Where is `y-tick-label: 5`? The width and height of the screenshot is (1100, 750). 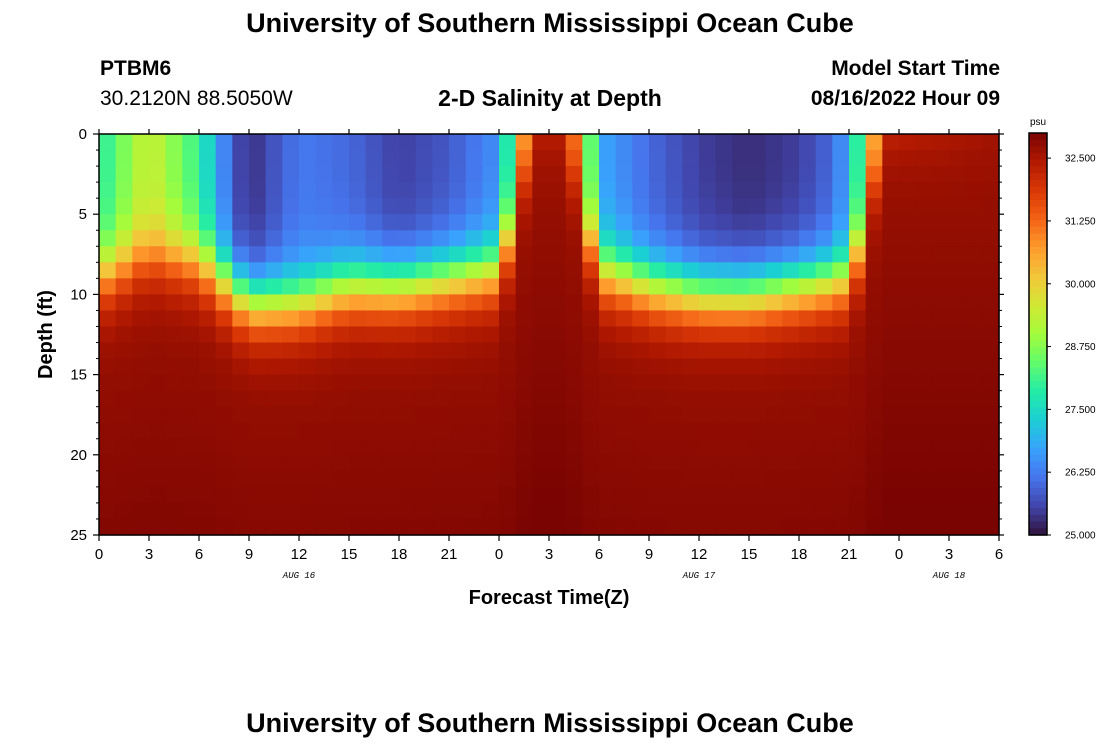 y-tick-label: 5 is located at coordinates (83, 214).